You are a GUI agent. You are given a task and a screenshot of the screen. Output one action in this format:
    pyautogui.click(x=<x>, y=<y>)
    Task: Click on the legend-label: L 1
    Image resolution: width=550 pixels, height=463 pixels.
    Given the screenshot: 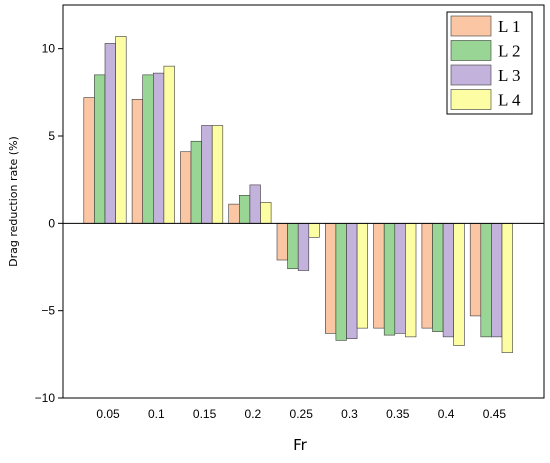 What is the action you would take?
    pyautogui.click(x=509, y=26)
    